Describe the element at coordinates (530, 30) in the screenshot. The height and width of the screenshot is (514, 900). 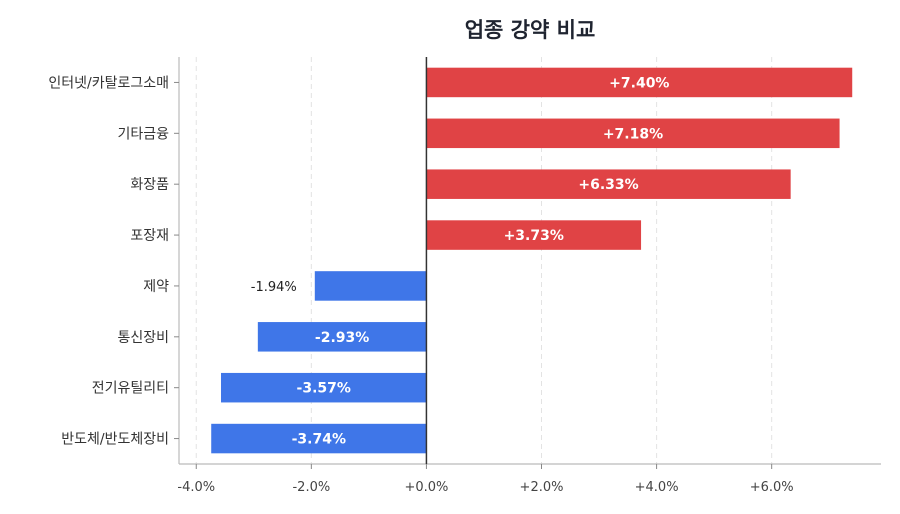
I see `chart-title: 업종 강약 비교` at that location.